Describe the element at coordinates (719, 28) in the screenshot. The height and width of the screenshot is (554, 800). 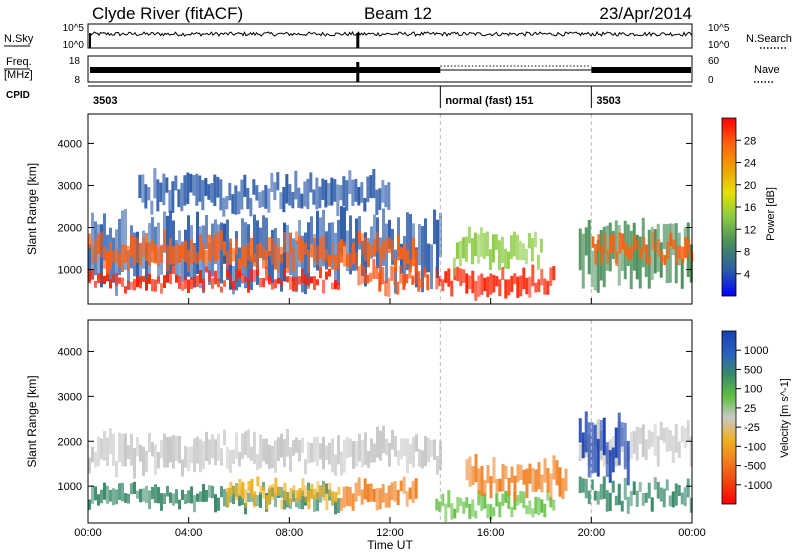
I see `nsky-right-top-tick: 10^5` at that location.